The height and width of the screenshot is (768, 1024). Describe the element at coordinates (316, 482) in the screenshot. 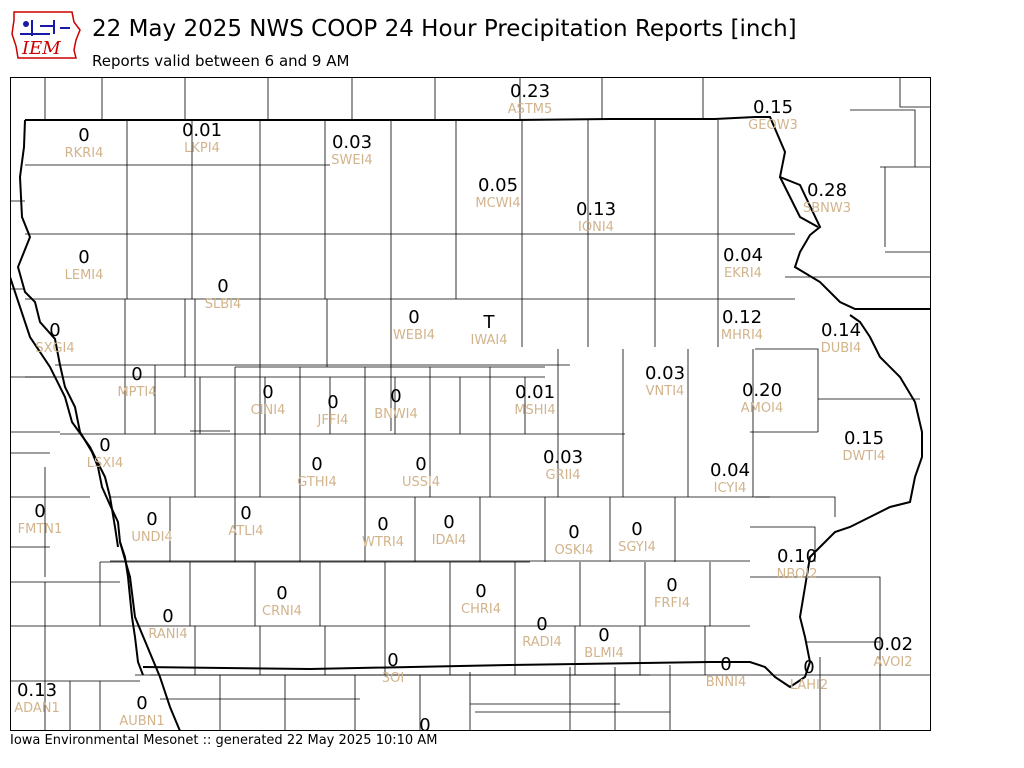

I see `station-id: GTHI4` at that location.